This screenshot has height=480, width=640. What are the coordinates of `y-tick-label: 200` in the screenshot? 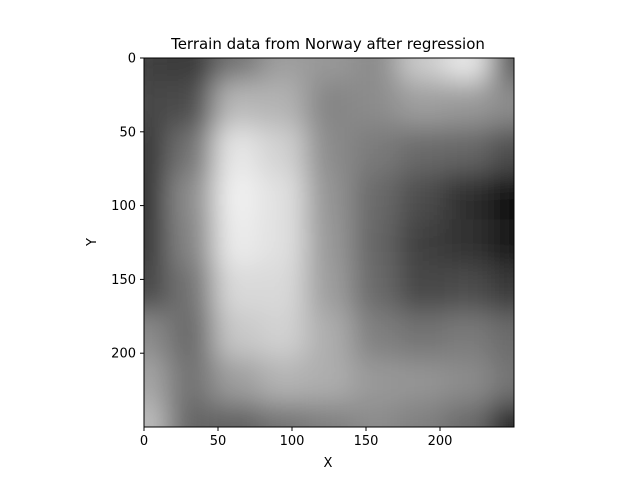 It's located at (123, 354).